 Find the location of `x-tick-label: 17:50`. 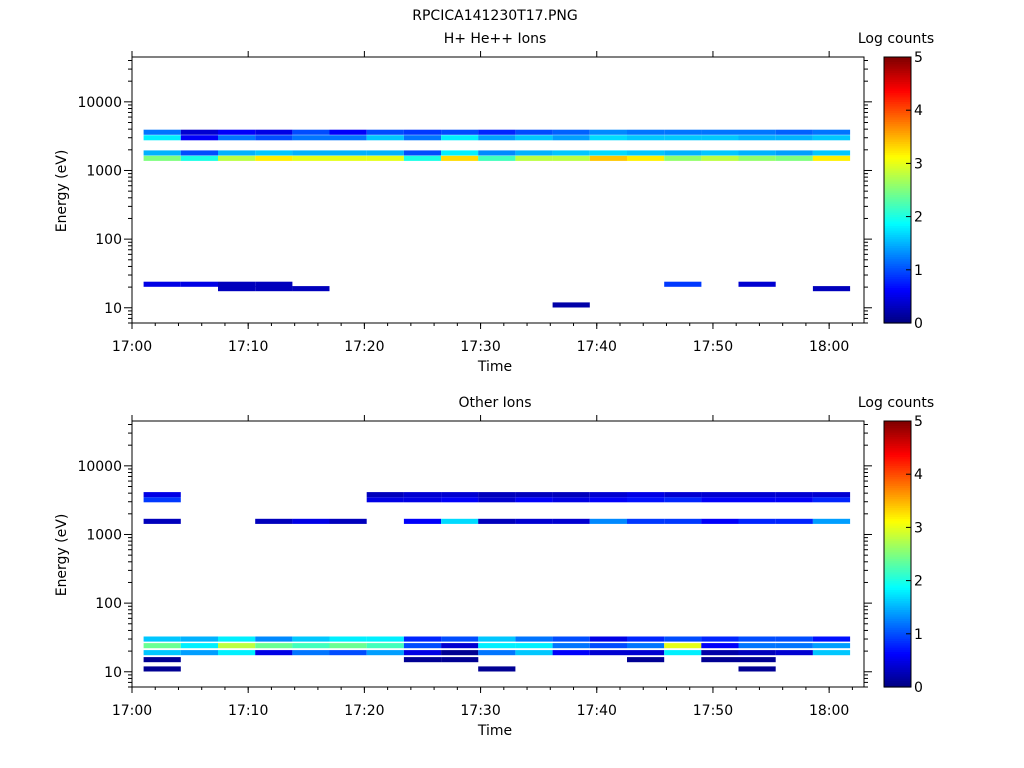

x-tick-label: 17:50 is located at coordinates (713, 711).